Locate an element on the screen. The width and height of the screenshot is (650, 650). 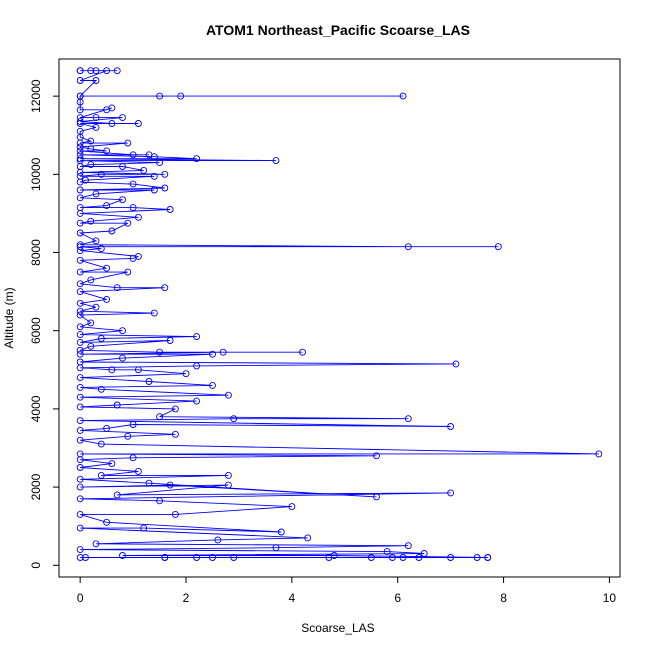
y-axis-label: Altitude (m) is located at coordinates (9, 317).